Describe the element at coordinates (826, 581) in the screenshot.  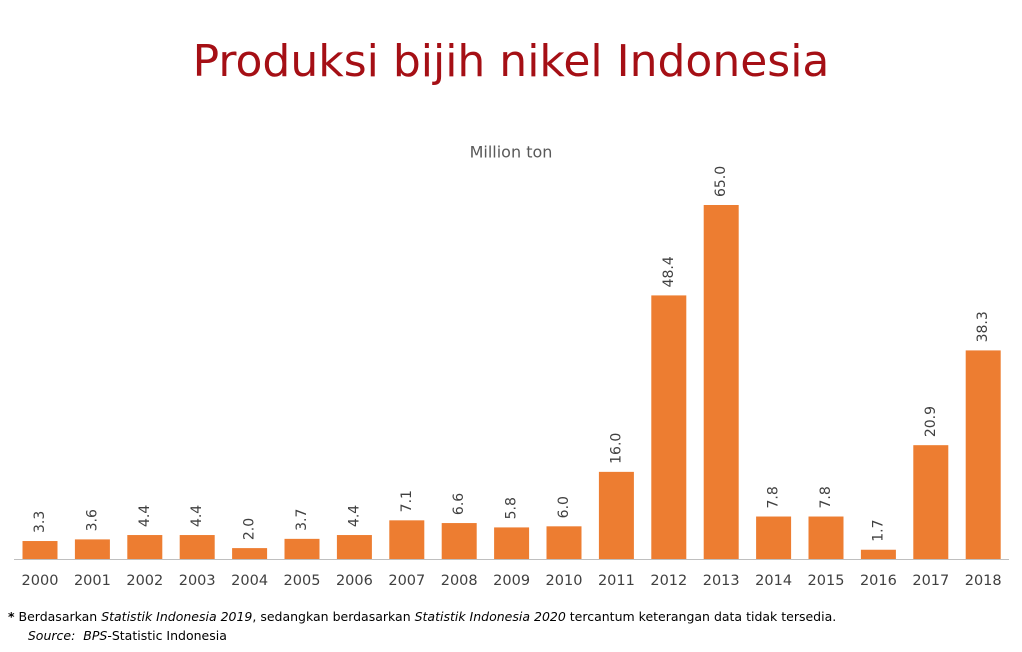
I see `x-tick-label: 2015` at that location.